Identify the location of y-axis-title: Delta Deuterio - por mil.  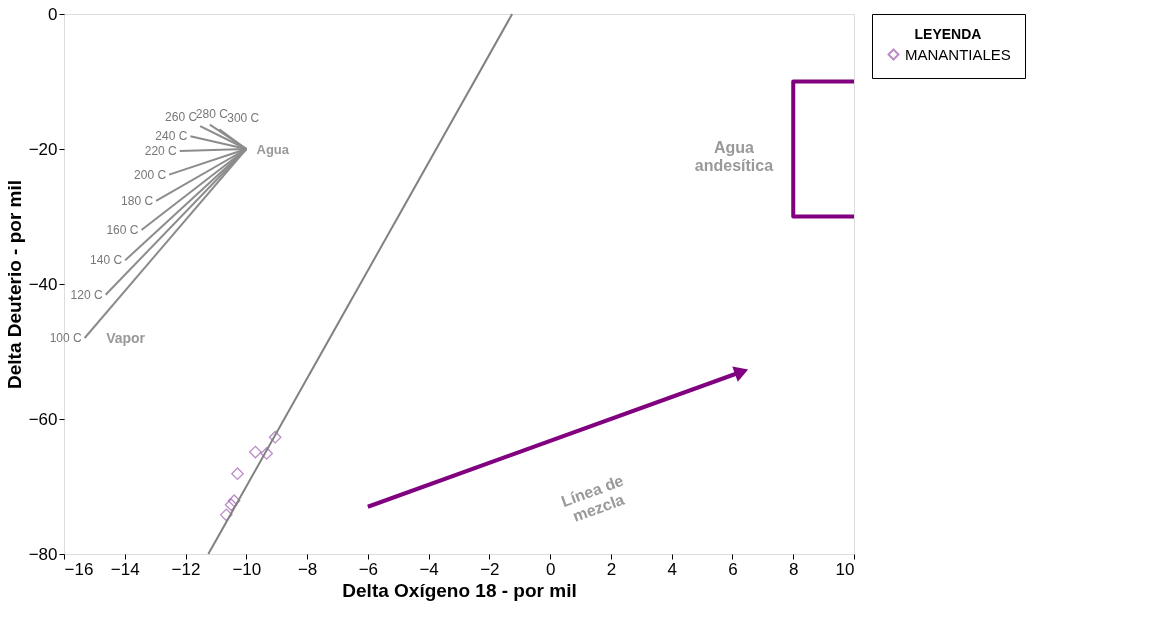
(14, 284).